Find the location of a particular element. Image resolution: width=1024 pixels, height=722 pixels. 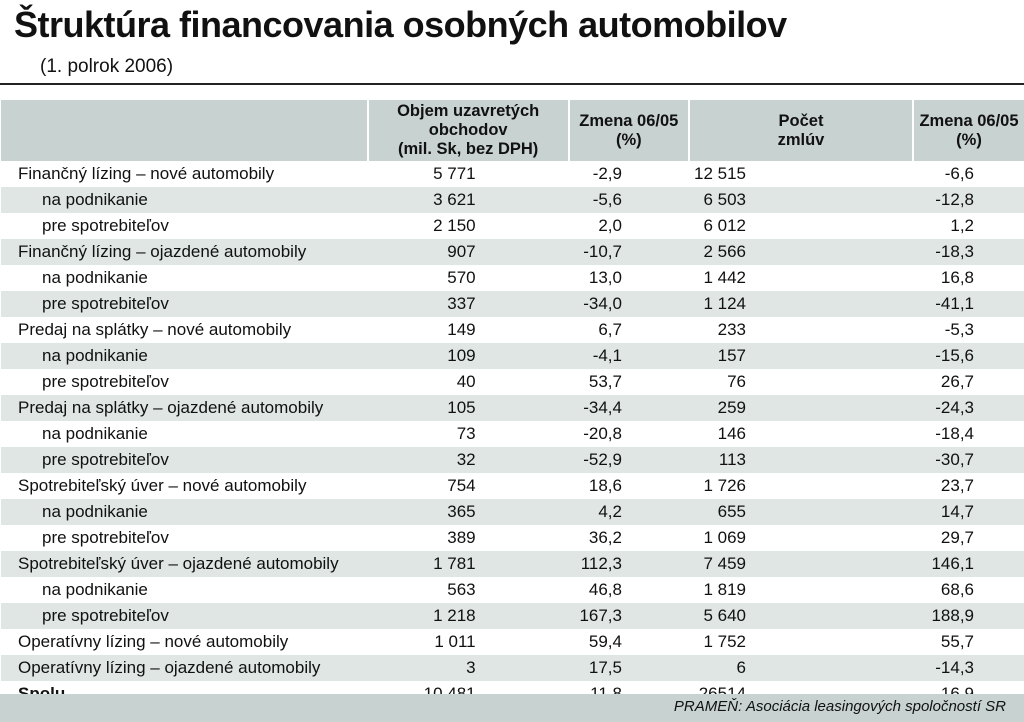

volume-cell: 73 is located at coordinates (466, 433).